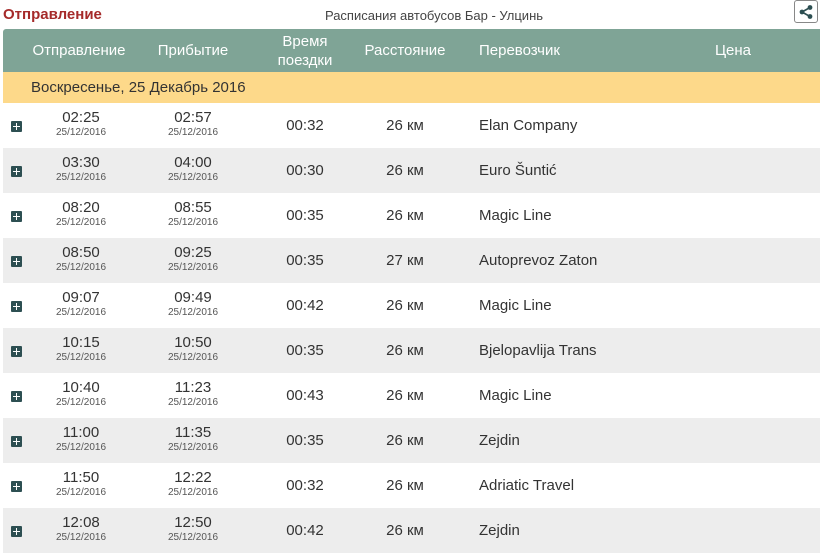 This screenshot has height=555, width=820. I want to click on distance-cell: 27 км, so click(405, 260).